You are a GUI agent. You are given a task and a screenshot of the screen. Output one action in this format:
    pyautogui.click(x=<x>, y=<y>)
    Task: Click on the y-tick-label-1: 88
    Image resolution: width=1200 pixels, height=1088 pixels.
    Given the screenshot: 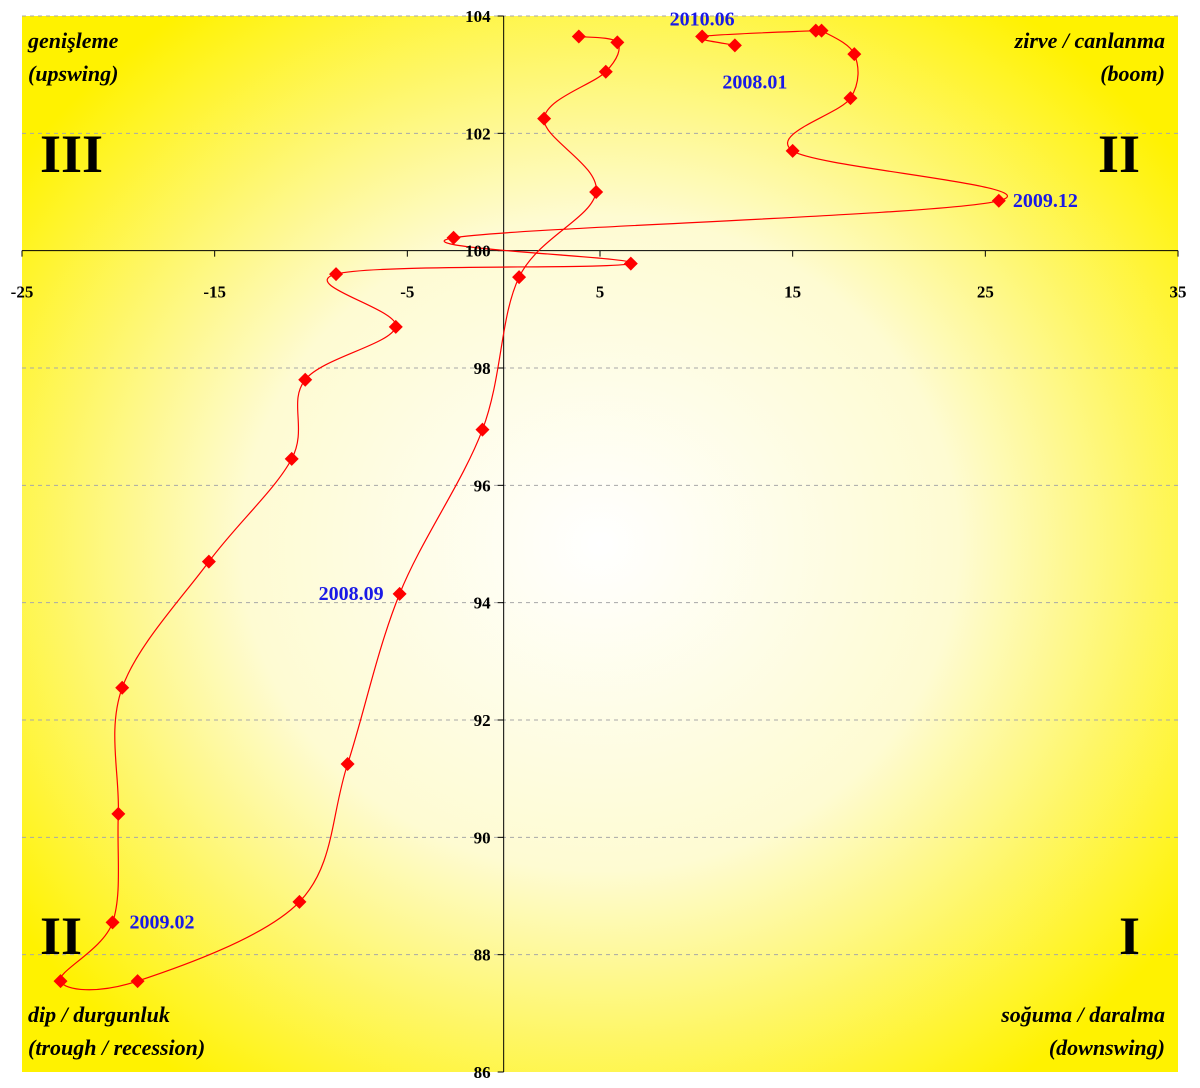 What is the action you would take?
    pyautogui.click(x=482, y=955)
    